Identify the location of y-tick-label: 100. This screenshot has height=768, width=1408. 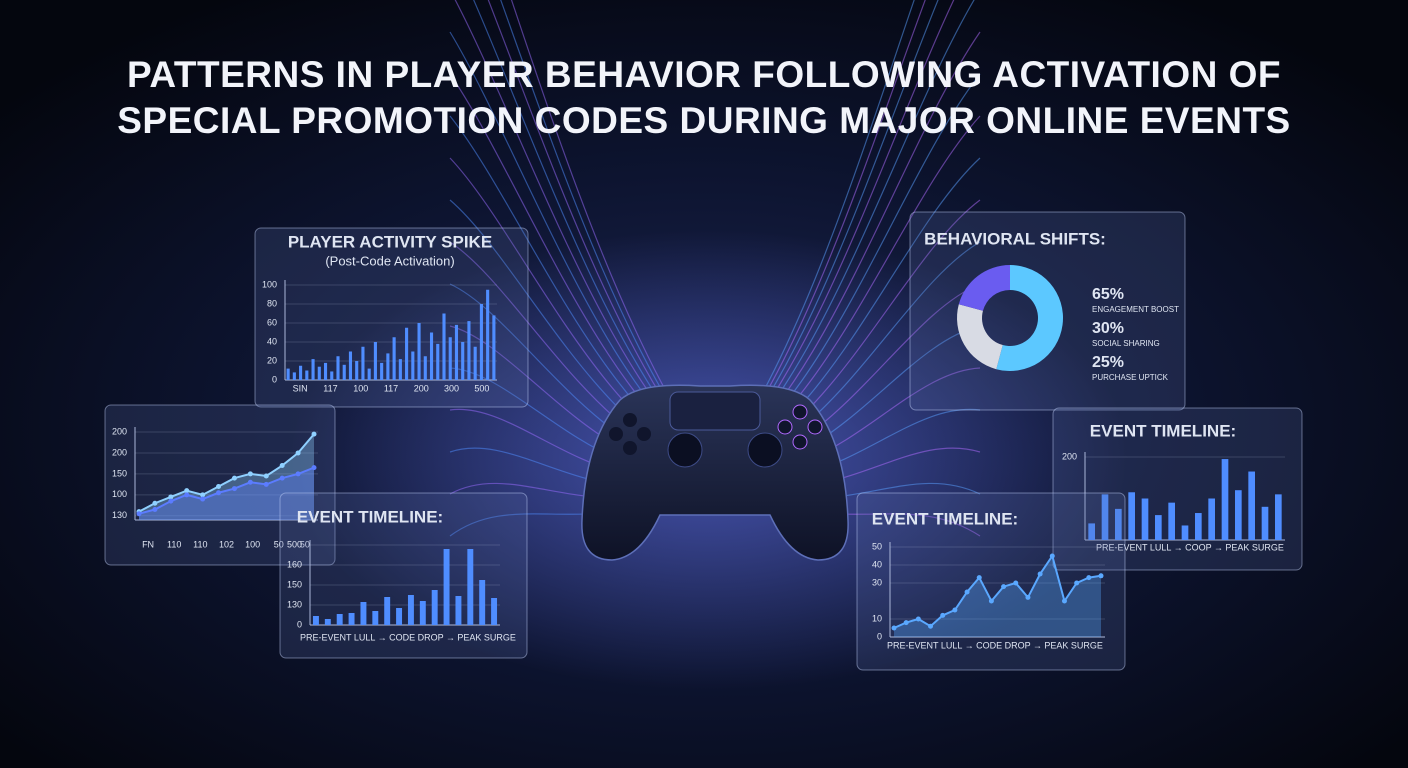
(119, 494).